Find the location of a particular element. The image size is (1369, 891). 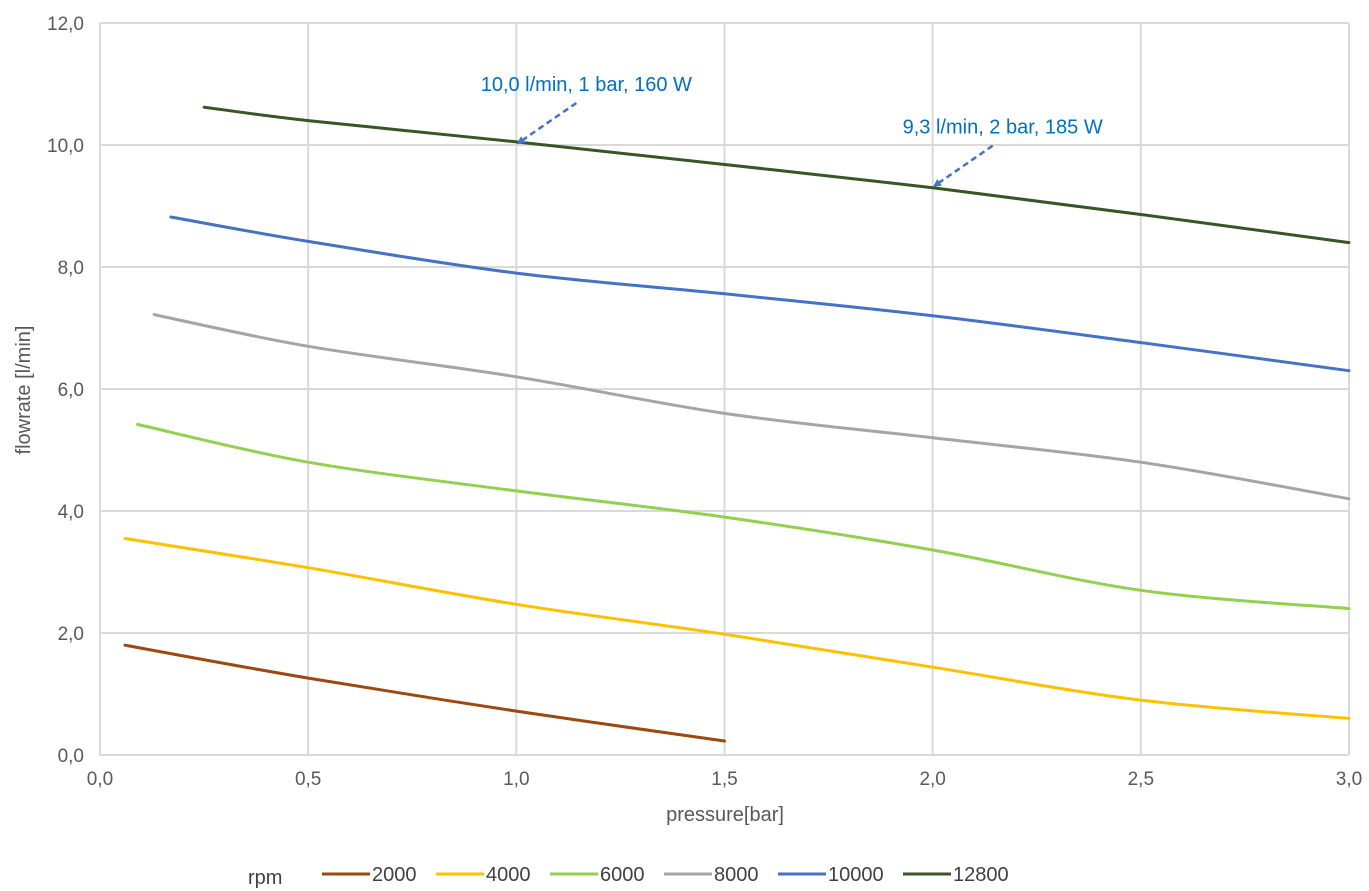

legend: rpm 2000 4000 6000 8000 10000 12800 is located at coordinates (628, 876).